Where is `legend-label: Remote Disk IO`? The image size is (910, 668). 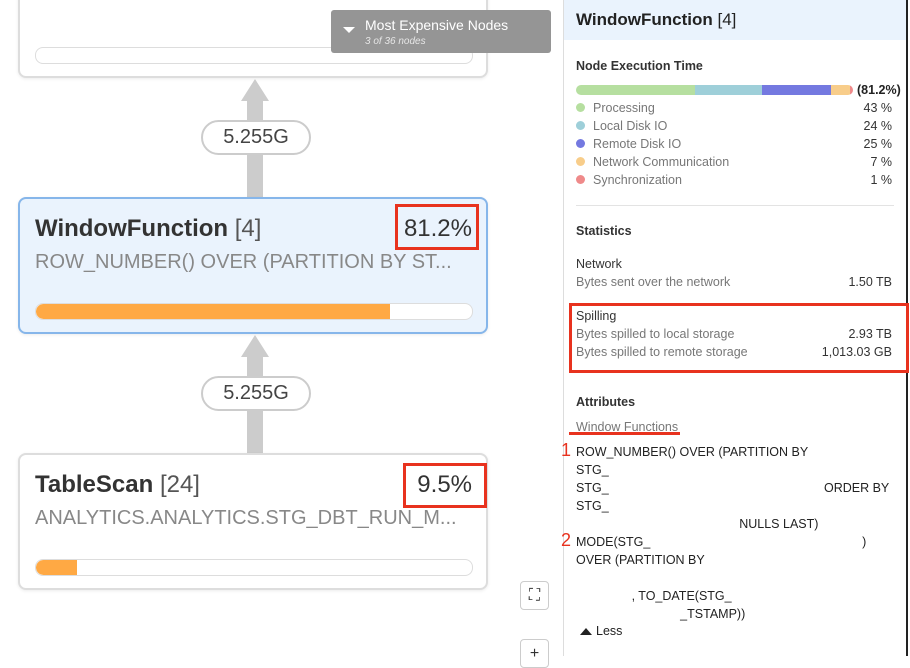
legend-label: Remote Disk IO is located at coordinates (637, 144).